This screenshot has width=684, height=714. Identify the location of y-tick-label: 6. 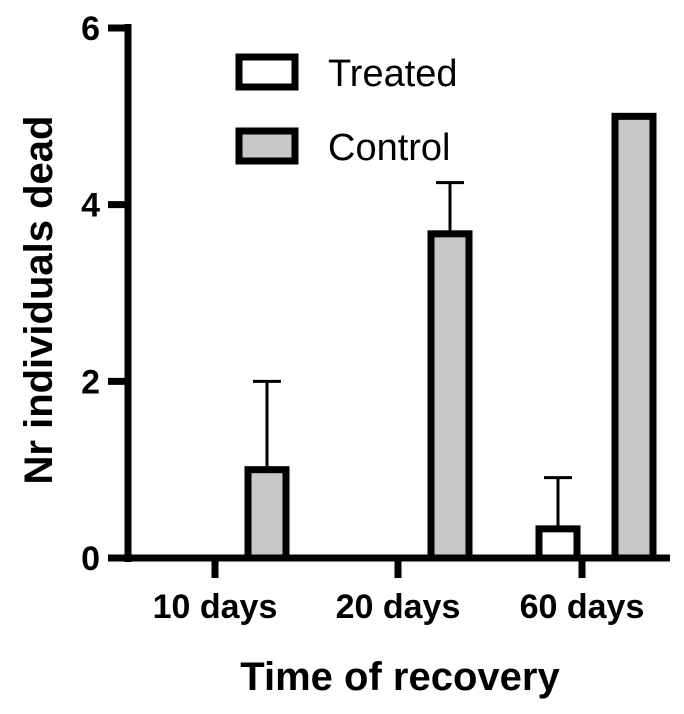
(90, 29).